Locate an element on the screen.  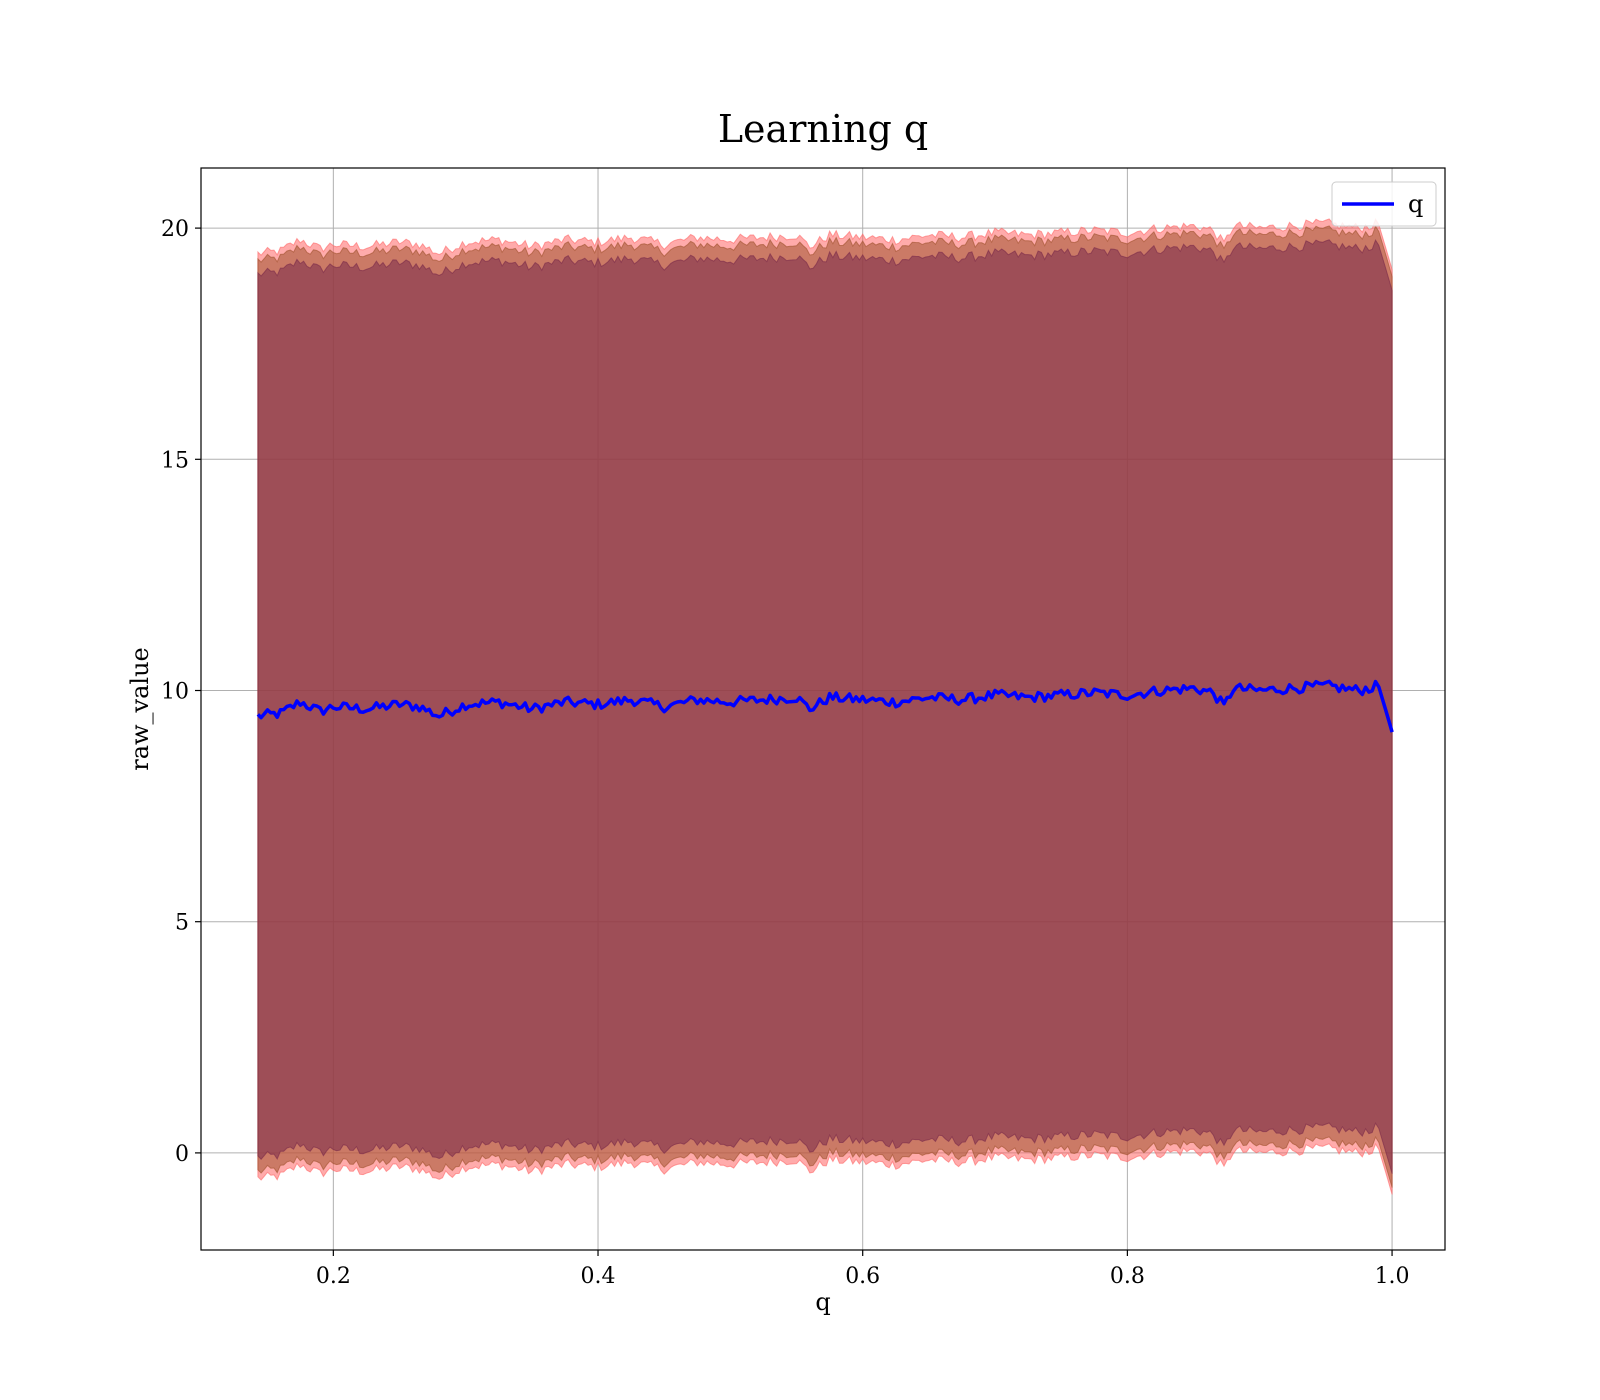
y-tick-label: 10 is located at coordinates (175, 692).